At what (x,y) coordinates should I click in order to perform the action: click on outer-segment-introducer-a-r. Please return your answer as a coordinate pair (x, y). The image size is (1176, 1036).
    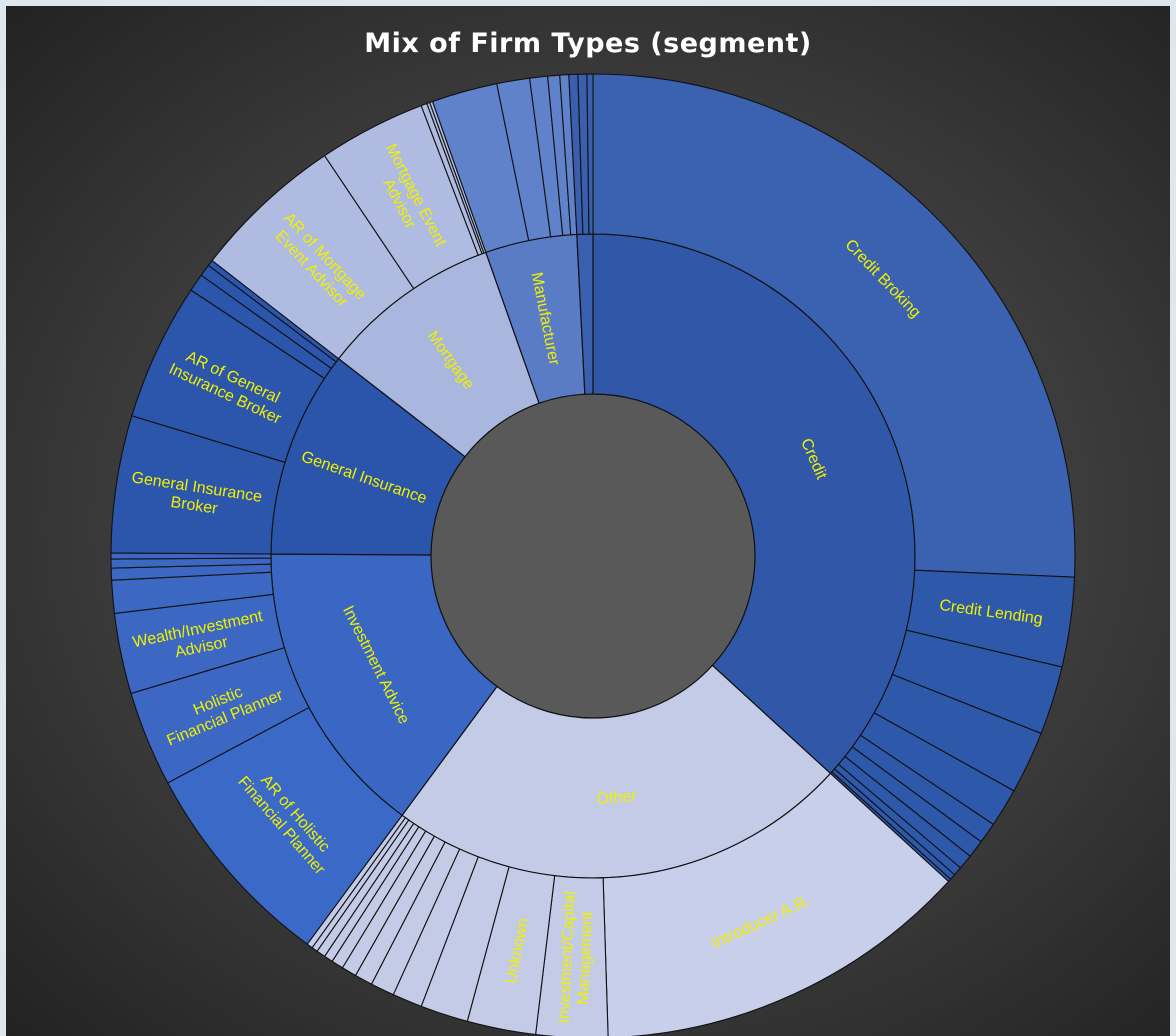
    Looking at the image, I should click on (776, 904).